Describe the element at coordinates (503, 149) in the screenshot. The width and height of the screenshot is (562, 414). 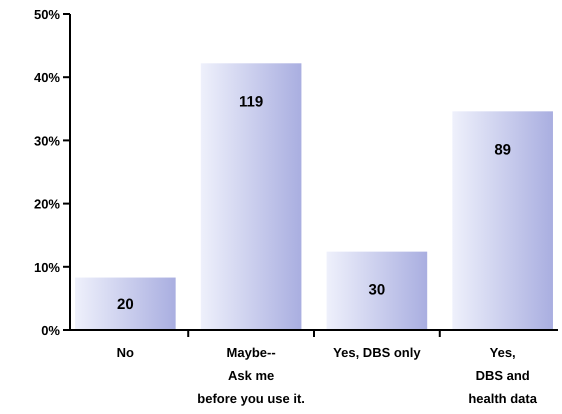
I see `annotation: 89` at that location.